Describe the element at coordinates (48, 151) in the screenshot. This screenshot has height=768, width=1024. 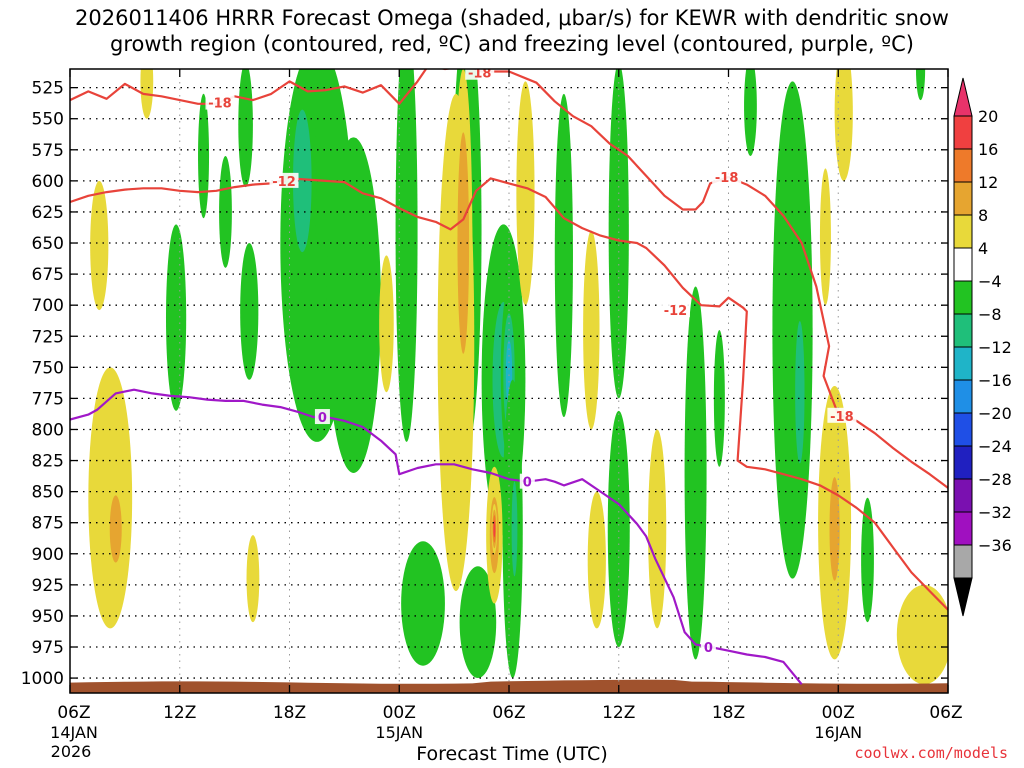
I see `y-tick-label-575: 575` at that location.